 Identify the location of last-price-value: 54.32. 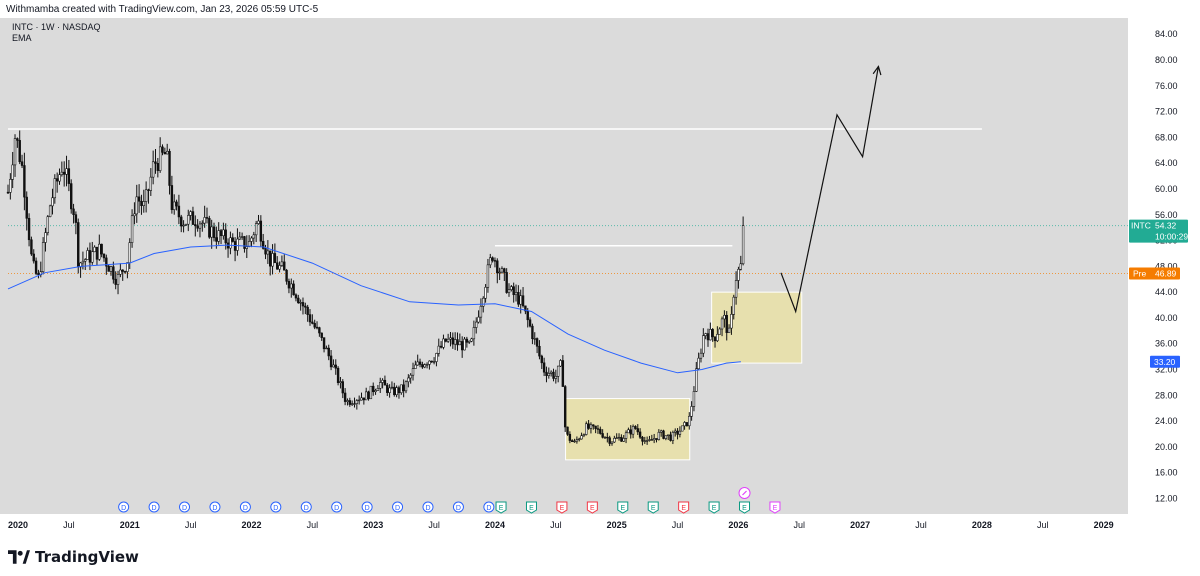
(1166, 226).